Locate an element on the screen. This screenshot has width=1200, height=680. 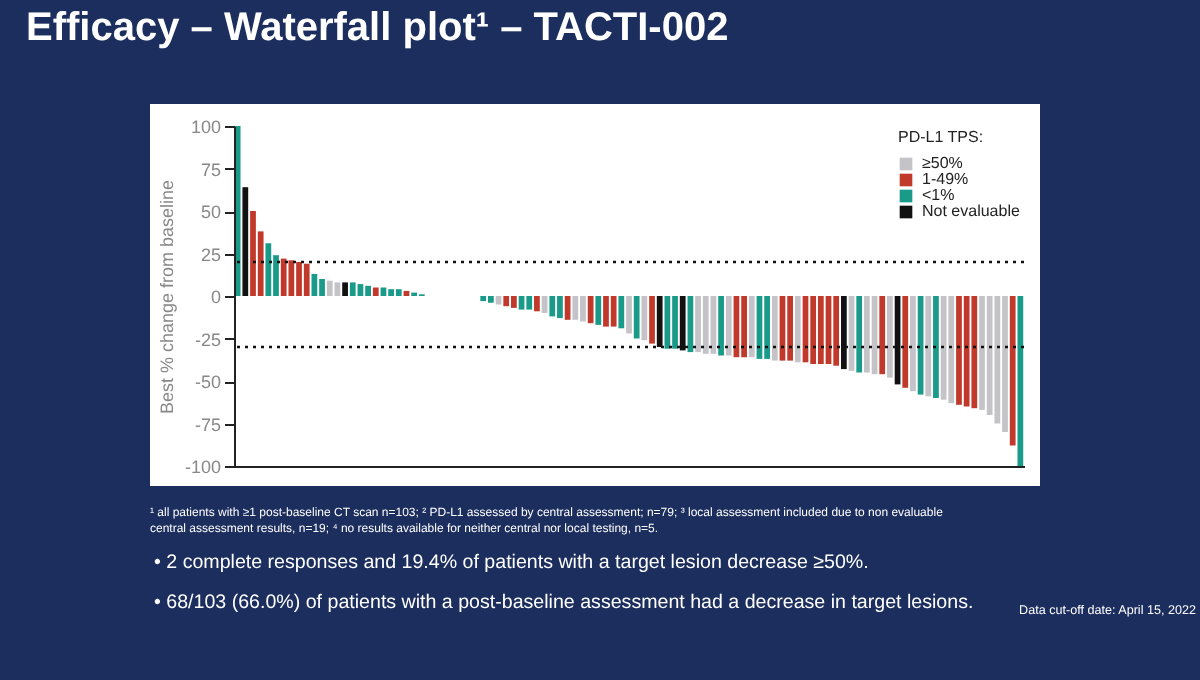
text: • 68/103 (66.0%) of patients with a post-baseline assessment had a decrease in target lesions. is located at coordinates (564, 603).